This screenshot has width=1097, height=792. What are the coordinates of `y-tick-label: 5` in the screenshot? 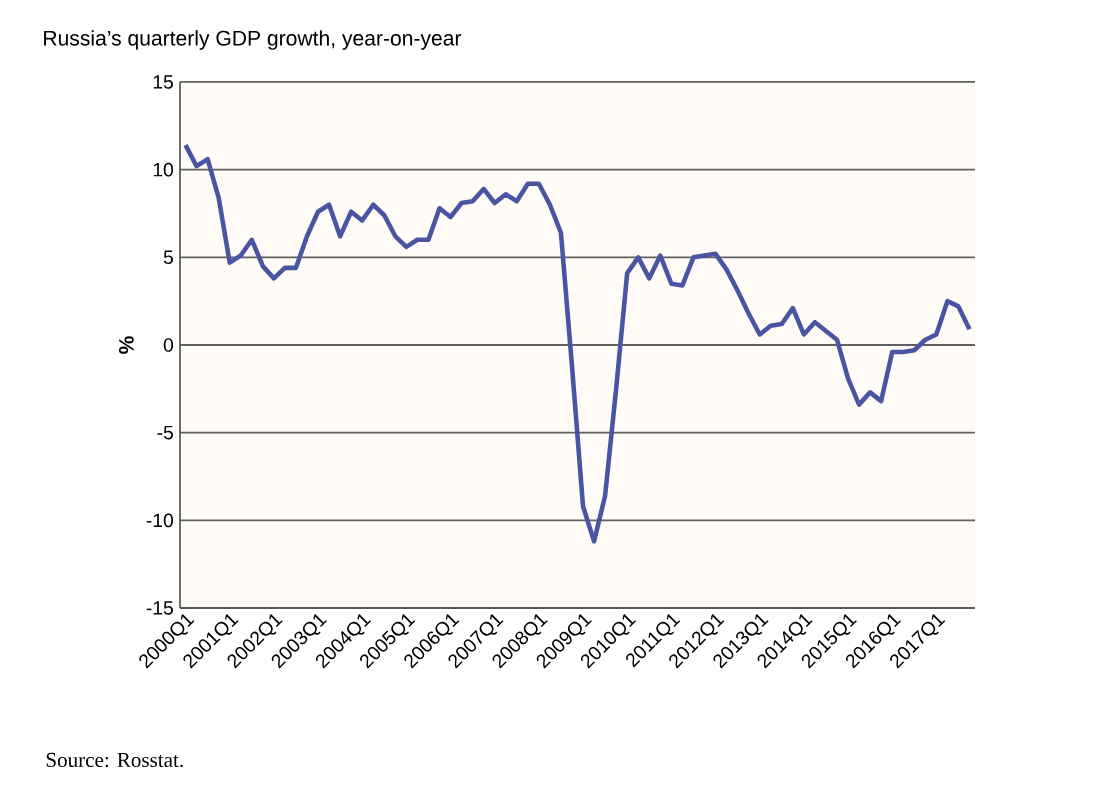 It's located at (168, 257).